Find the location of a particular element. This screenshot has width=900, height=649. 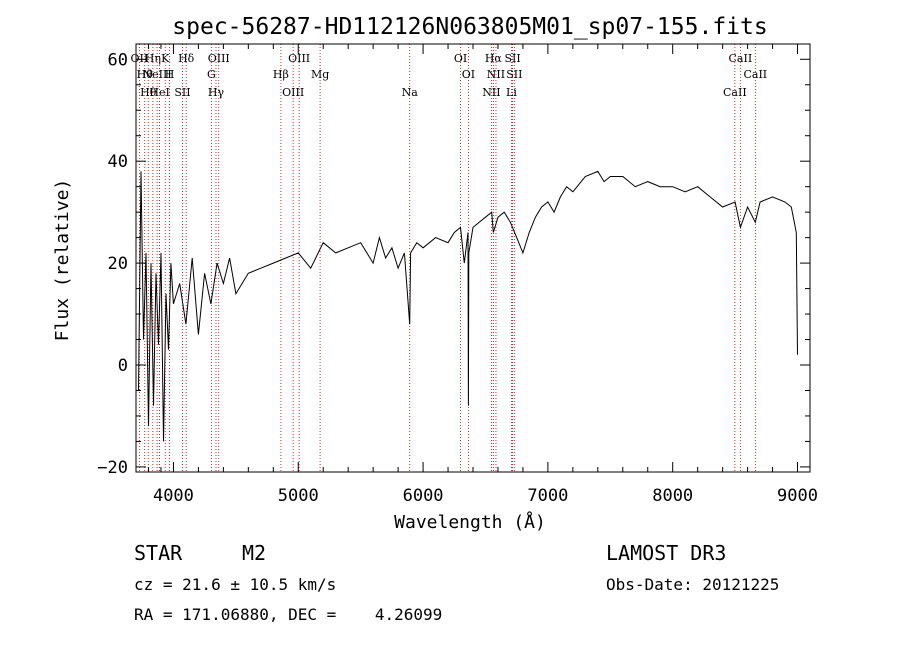

line-marker-label: HeI is located at coordinates (159, 92).